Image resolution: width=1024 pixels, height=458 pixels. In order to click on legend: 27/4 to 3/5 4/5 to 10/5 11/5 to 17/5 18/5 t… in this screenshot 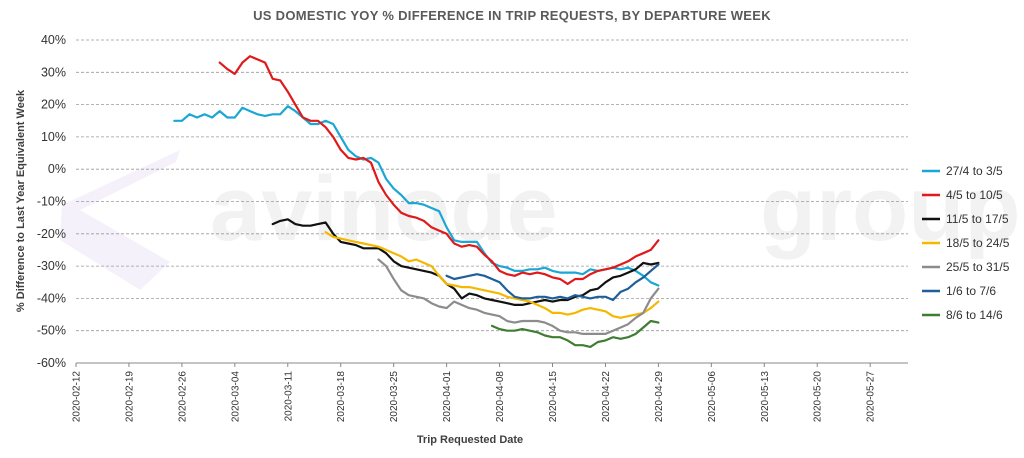, I will do `click(966, 243)`.